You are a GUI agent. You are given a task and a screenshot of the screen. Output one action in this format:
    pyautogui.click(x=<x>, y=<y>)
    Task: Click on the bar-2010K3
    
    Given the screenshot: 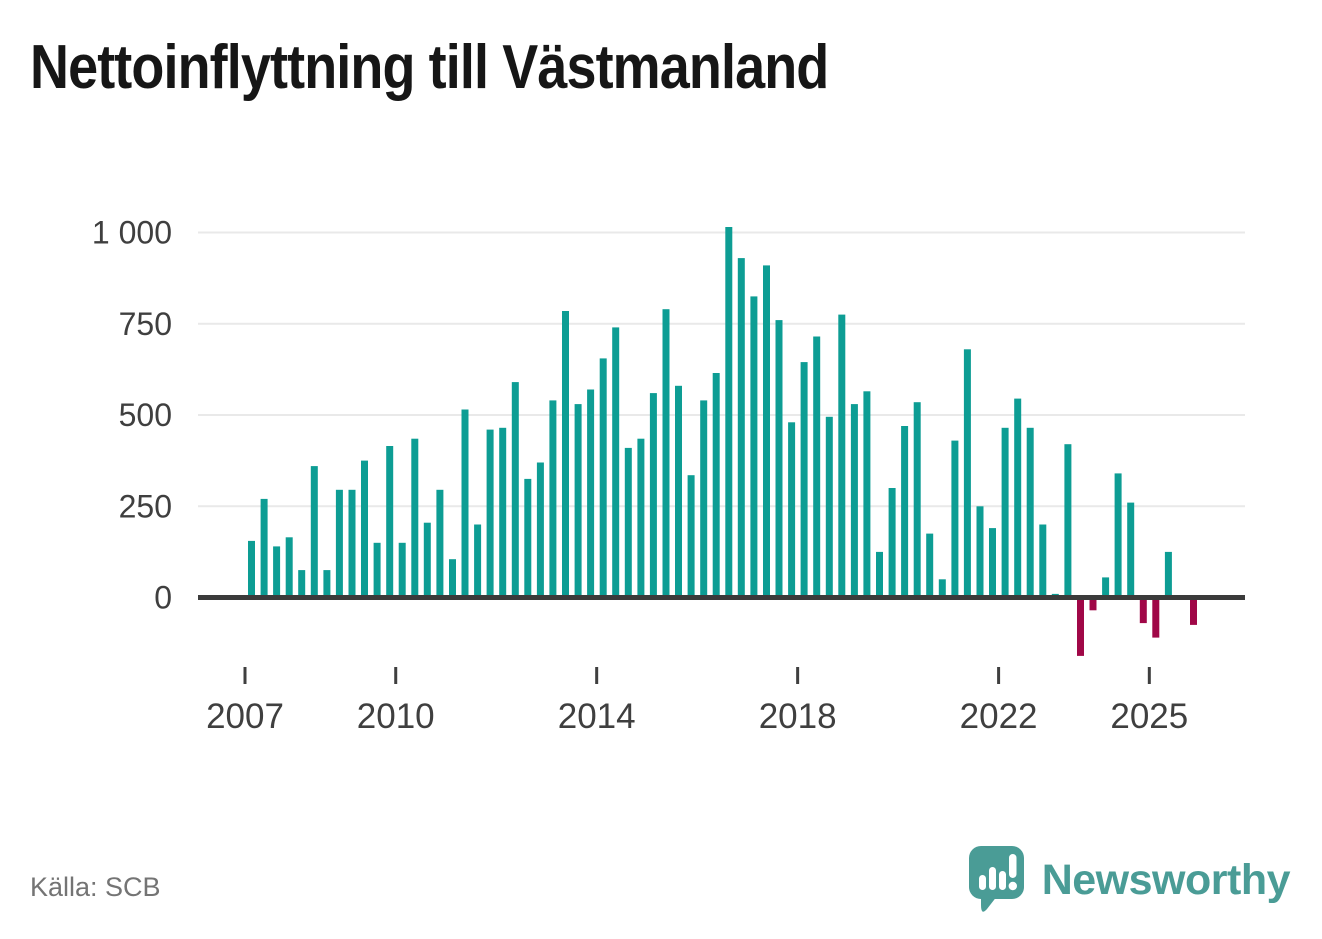 What is the action you would take?
    pyautogui.click(x=427, y=560)
    